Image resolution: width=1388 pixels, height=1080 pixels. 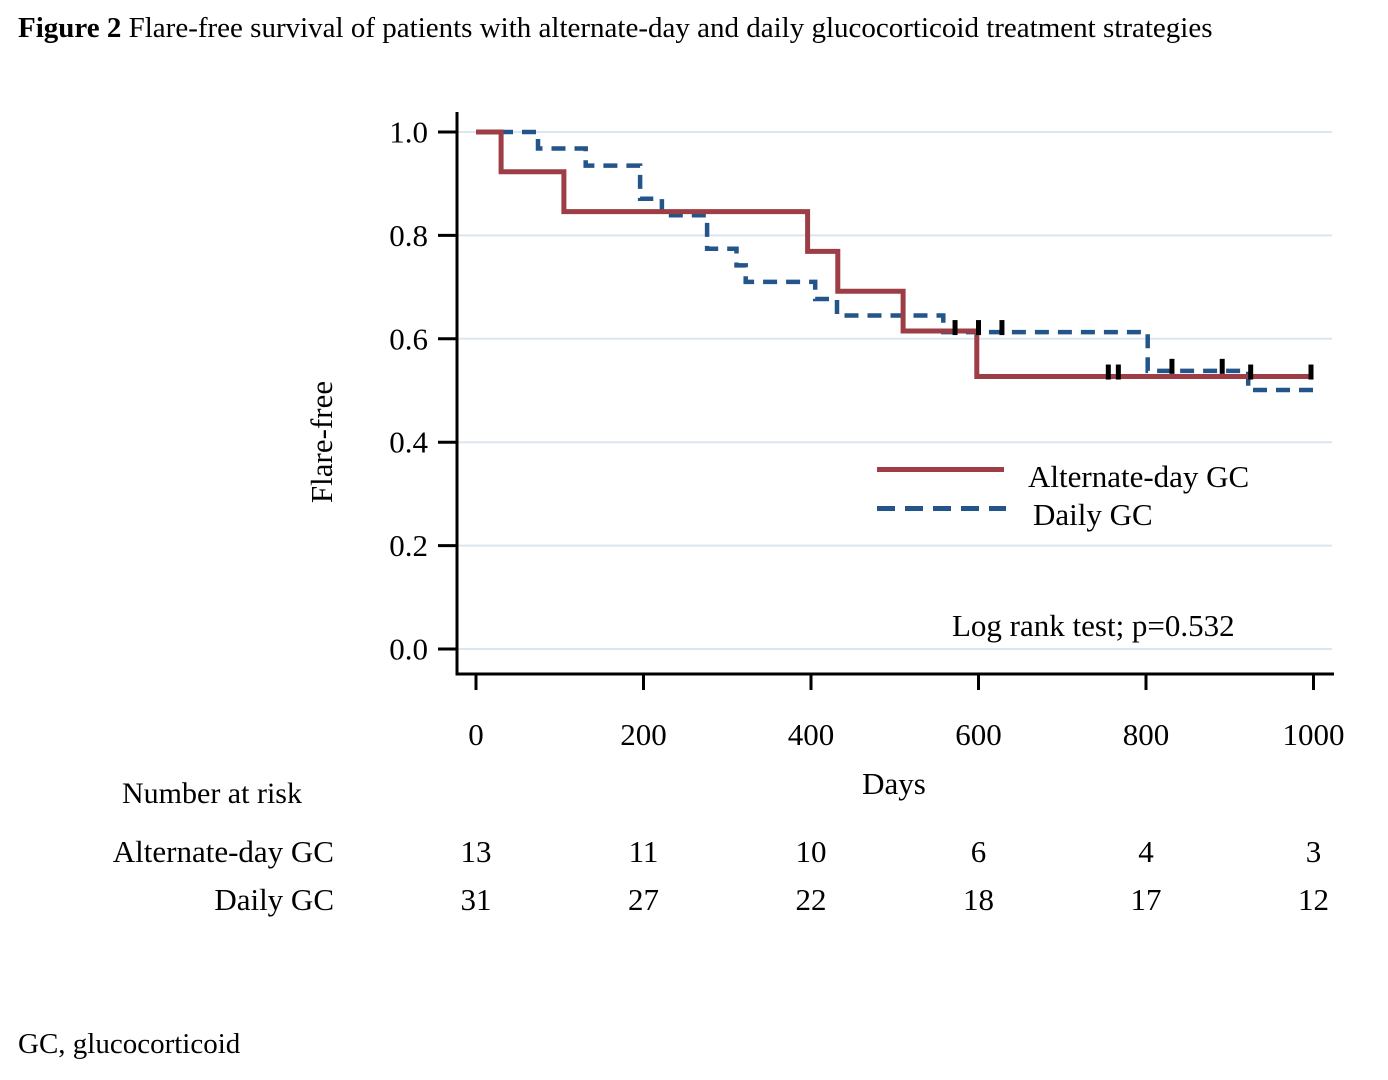 What do you see at coordinates (978, 899) in the screenshot?
I see `risk-count: 18` at bounding box center [978, 899].